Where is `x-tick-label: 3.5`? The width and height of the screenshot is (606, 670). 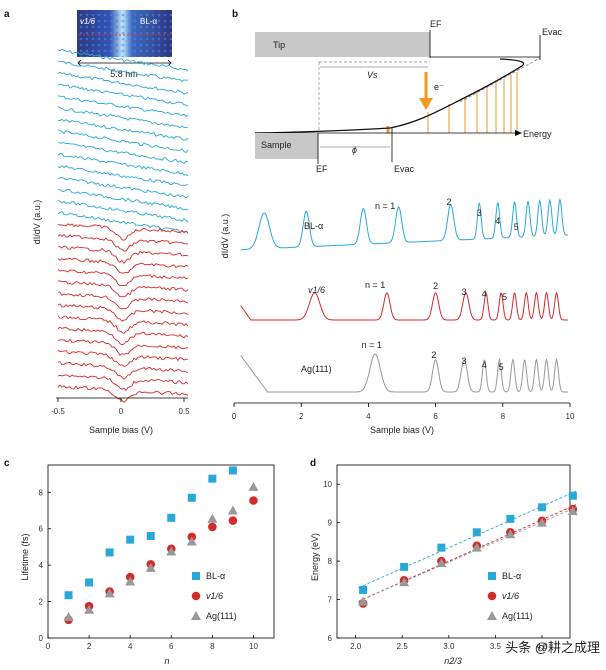 x-tick-label: 3.5 is located at coordinates (496, 646).